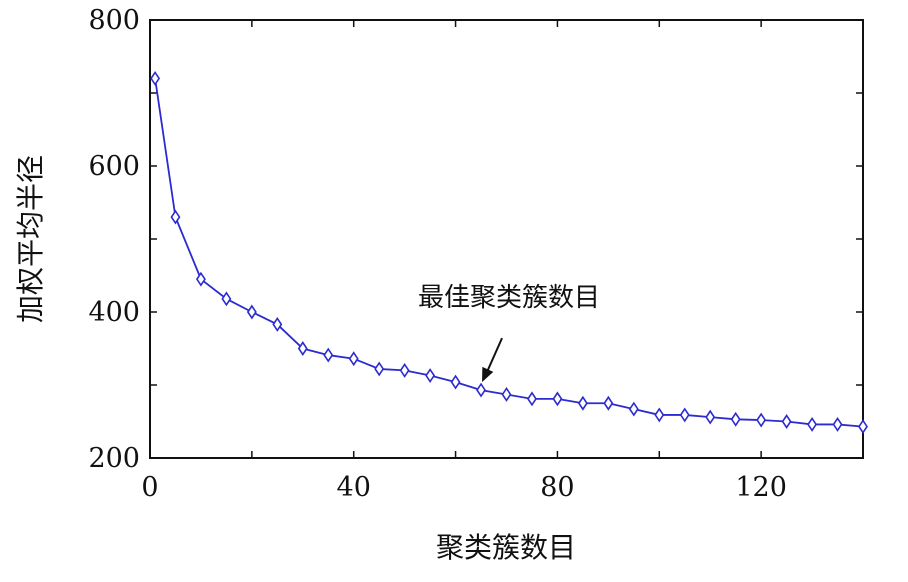  I want to click on x-tick-label: 80, so click(557, 487).